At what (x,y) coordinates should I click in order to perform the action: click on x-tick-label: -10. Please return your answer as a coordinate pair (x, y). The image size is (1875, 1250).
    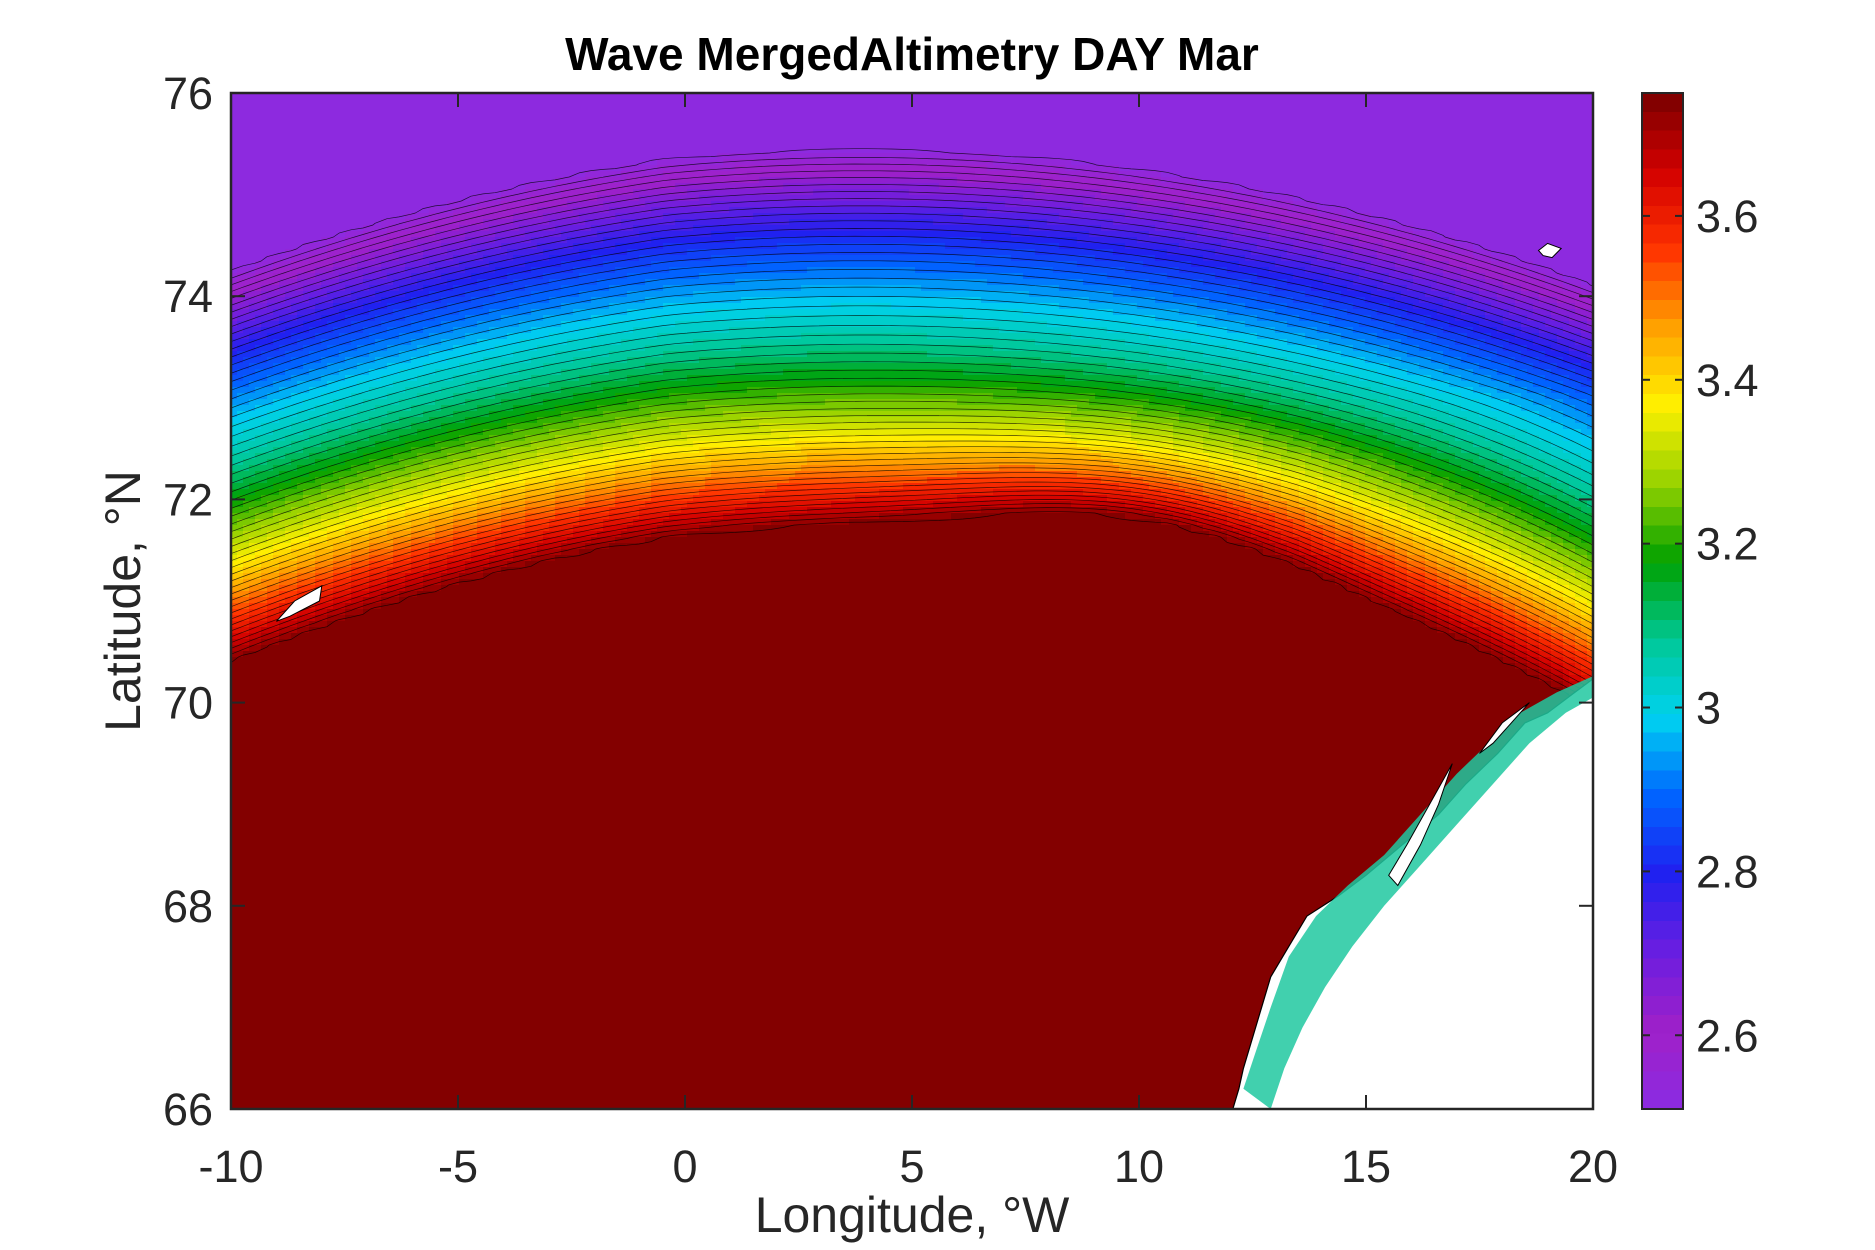
    Looking at the image, I should click on (230, 1166).